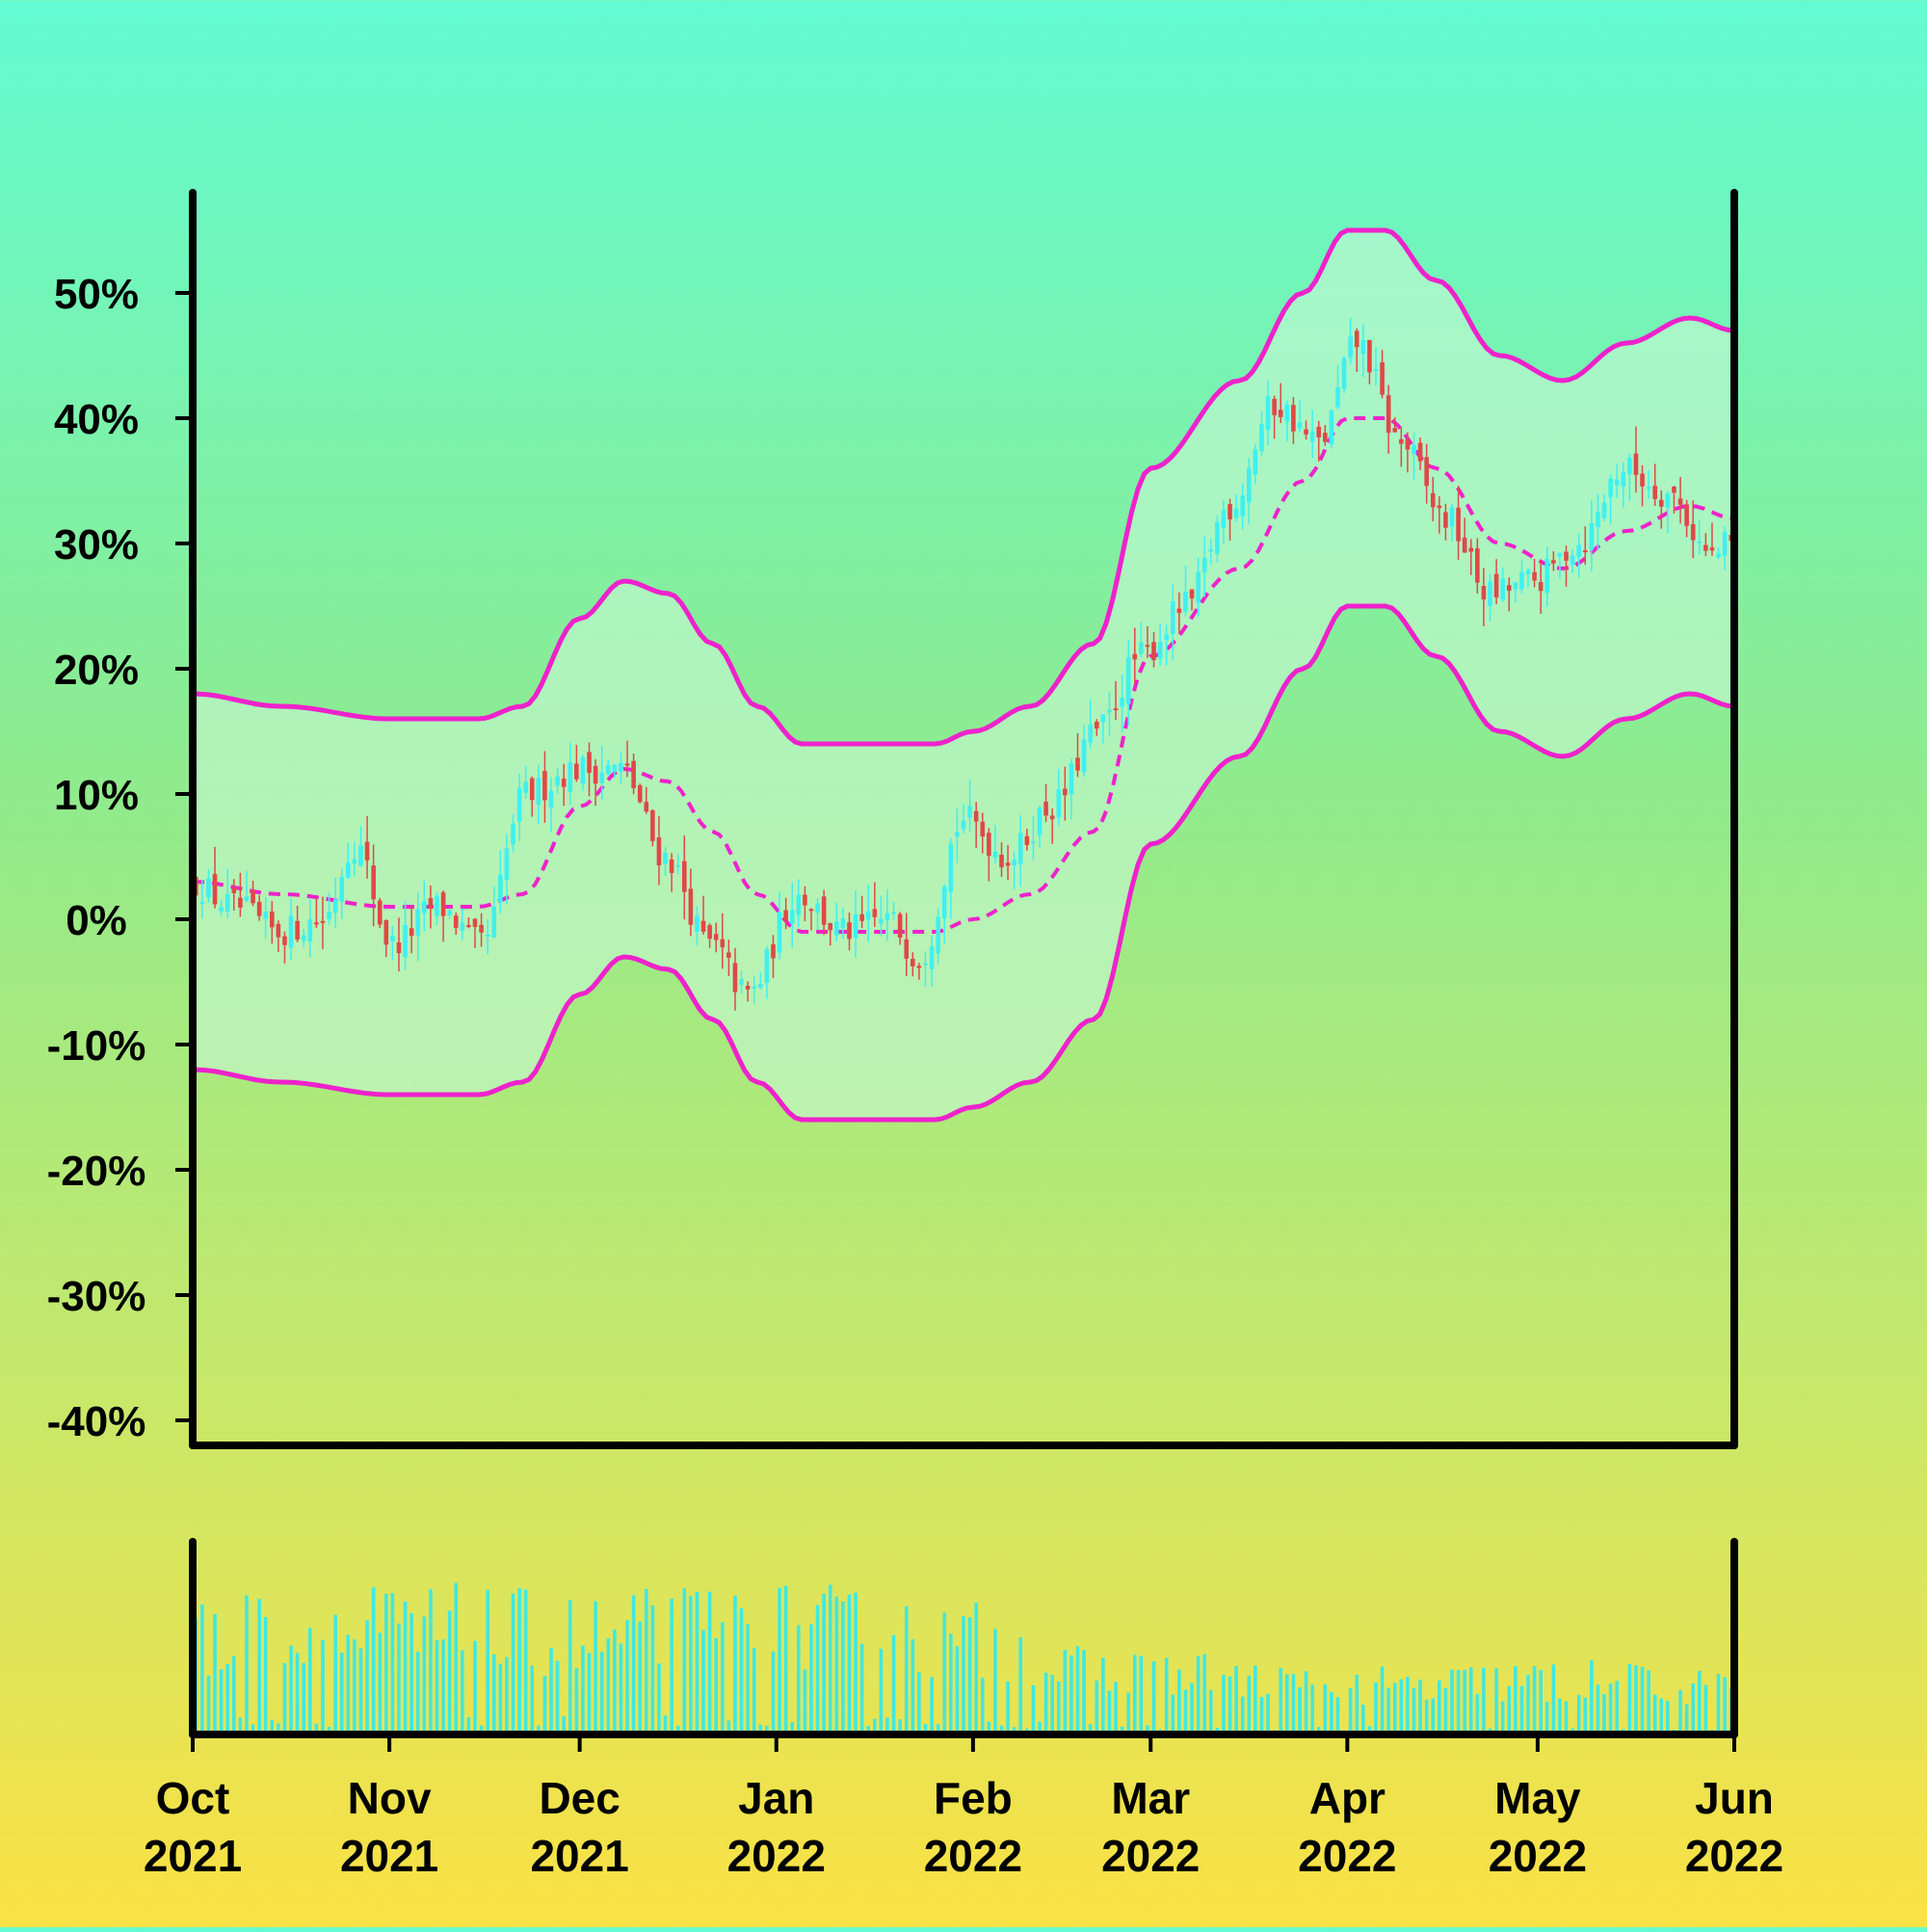 Image resolution: width=1927 pixels, height=1932 pixels. Describe the element at coordinates (390, 1798) in the screenshot. I see `x-tick-label-month: Nov` at that location.